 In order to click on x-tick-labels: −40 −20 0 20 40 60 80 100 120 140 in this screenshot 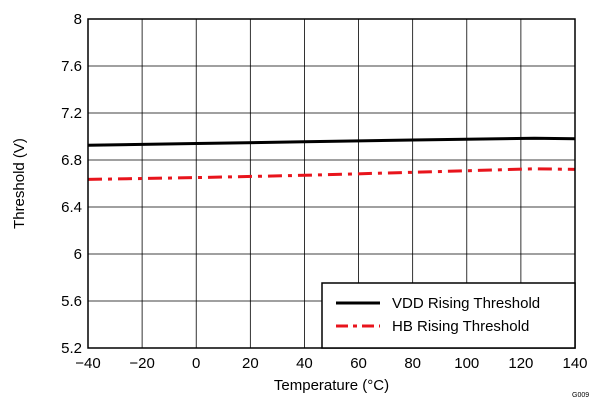, I will do `click(331, 363)`.